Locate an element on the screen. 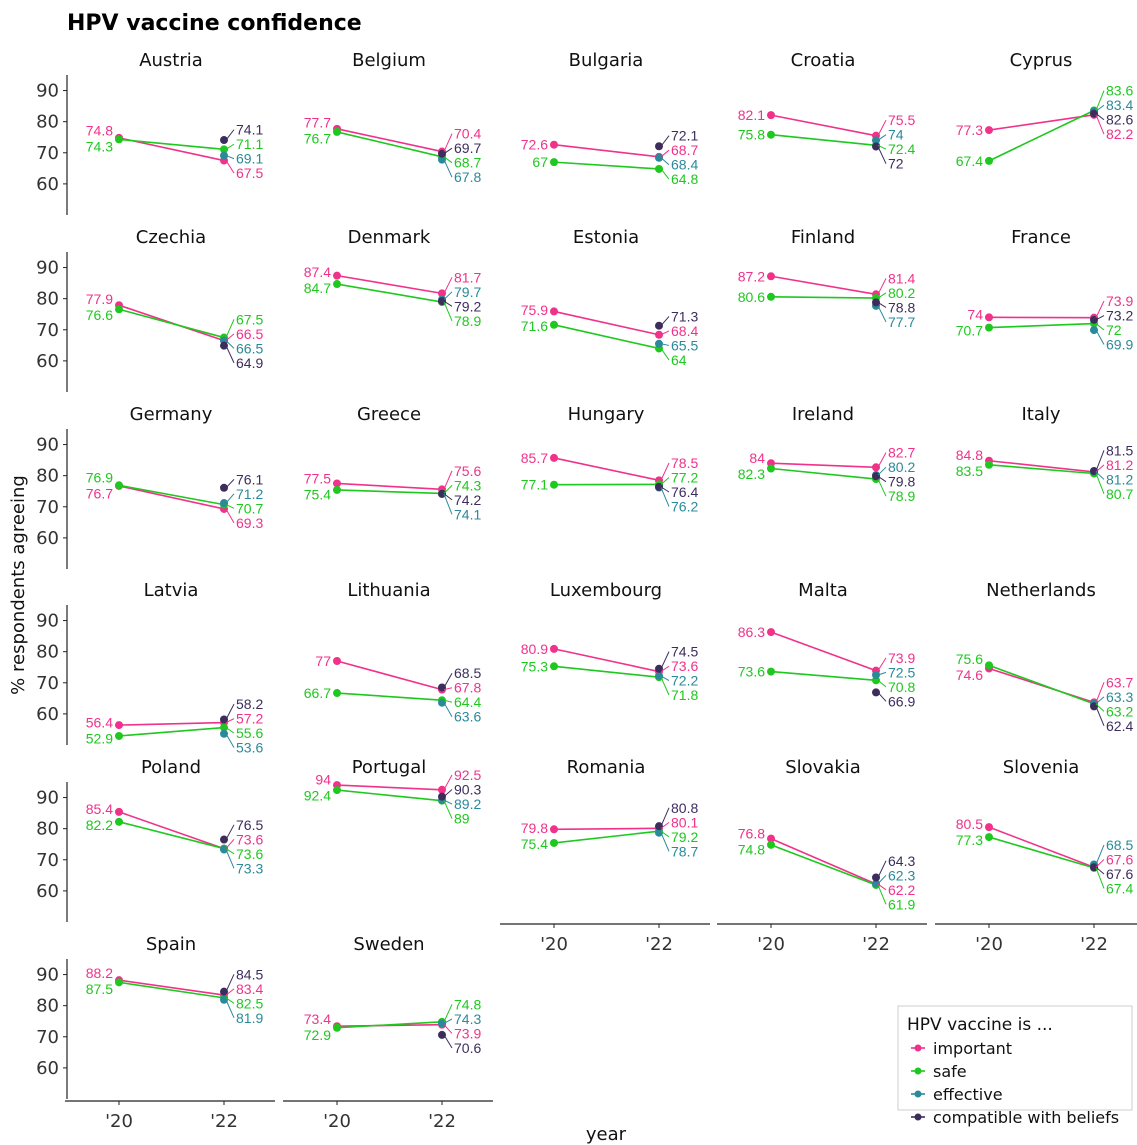 Image resolution: width=1137 pixels, height=1145 pixels. data-label-safe: 70.8 is located at coordinates (901, 687).